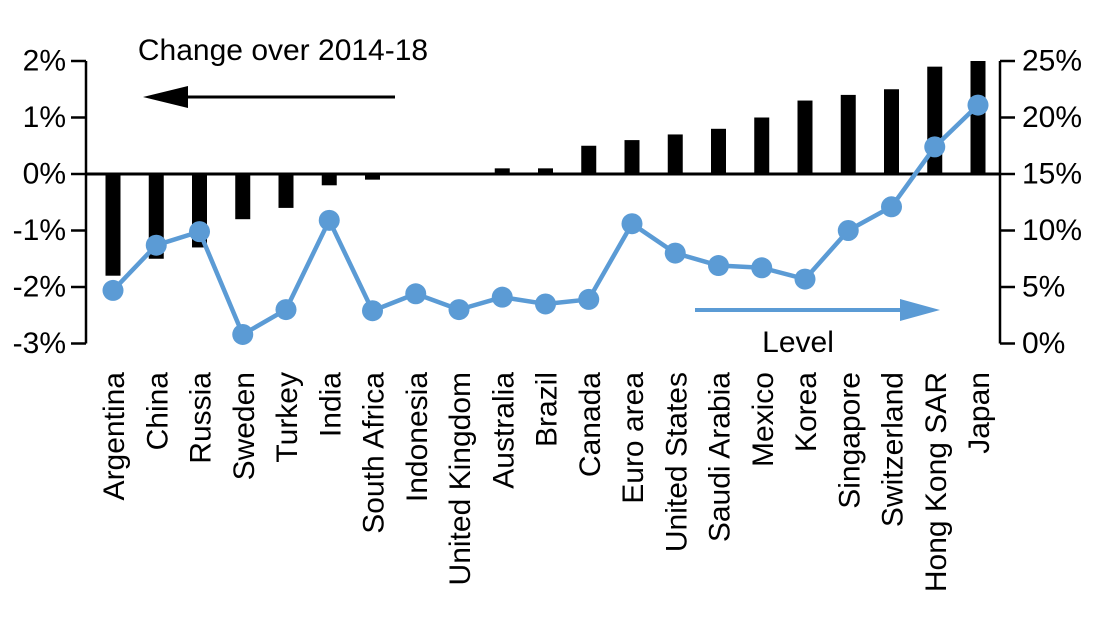  What do you see at coordinates (1043, 287) in the screenshot?
I see `right-axis-tick-label: 5%` at bounding box center [1043, 287].